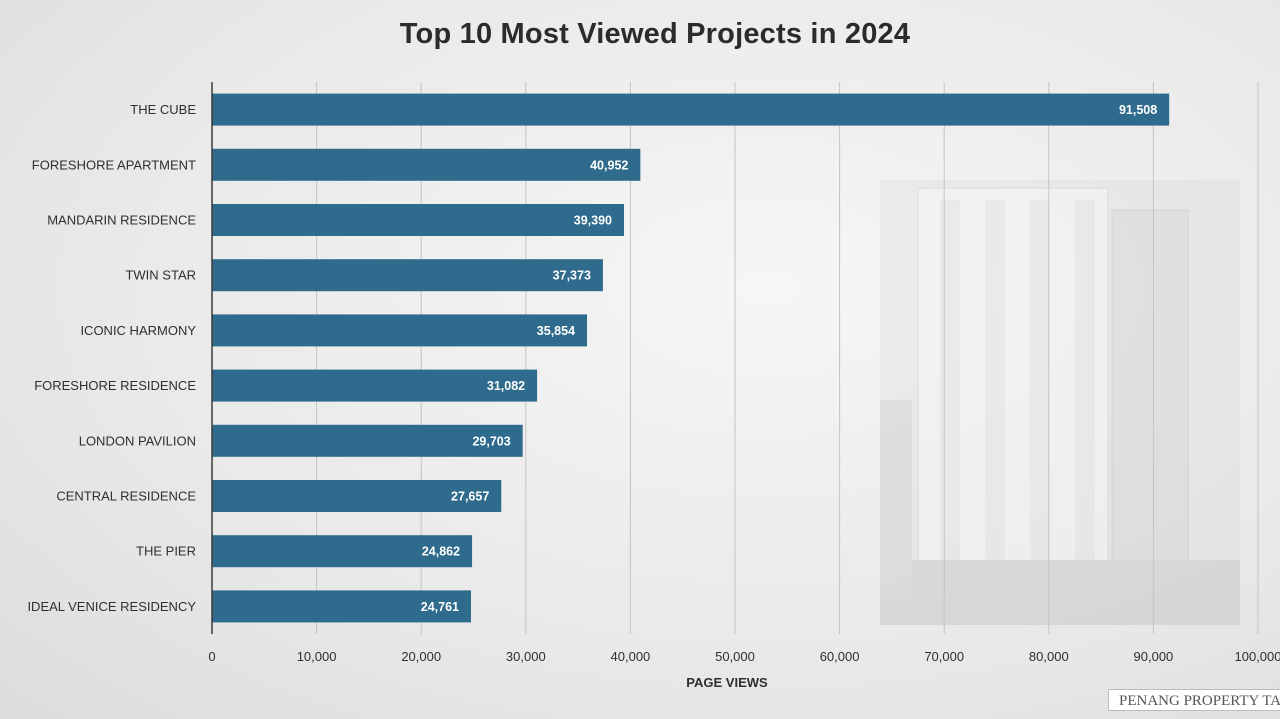  What do you see at coordinates (166, 551) in the screenshot?
I see `category-label: THE PIER` at bounding box center [166, 551].